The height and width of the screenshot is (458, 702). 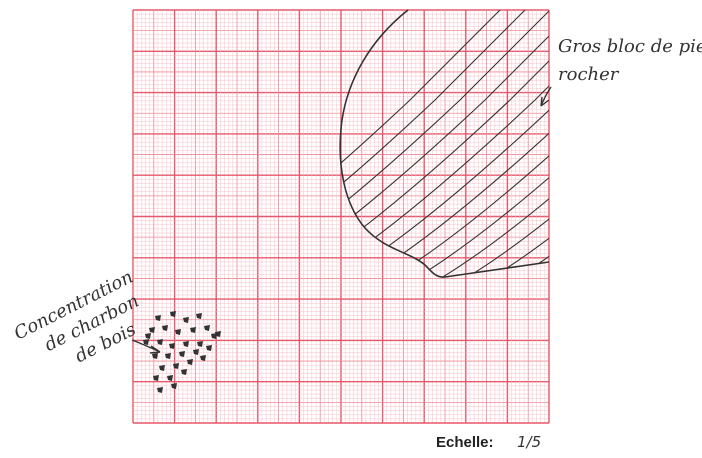 I want to click on scale-label: Echelle:, so click(x=465, y=442).